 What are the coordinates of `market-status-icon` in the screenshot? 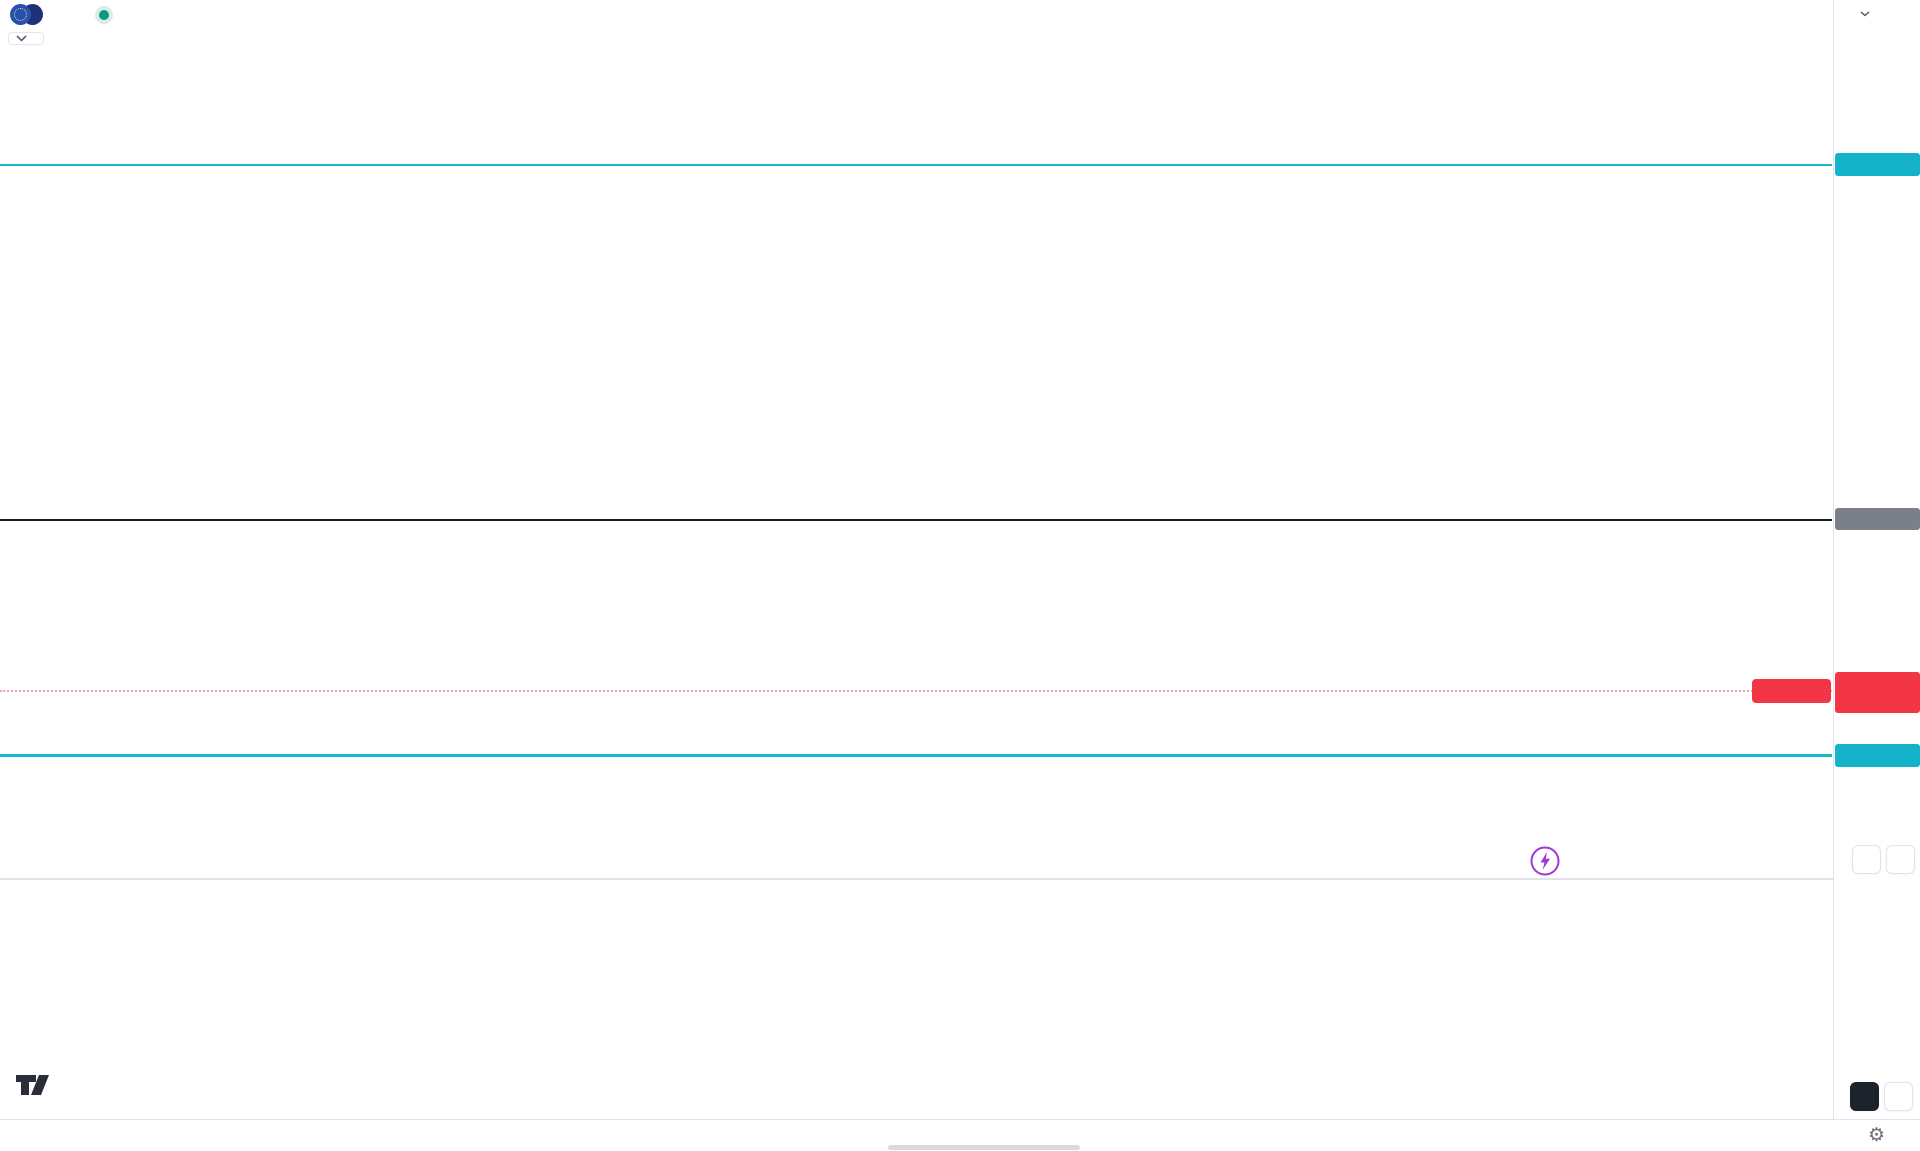 It's located at (104, 14).